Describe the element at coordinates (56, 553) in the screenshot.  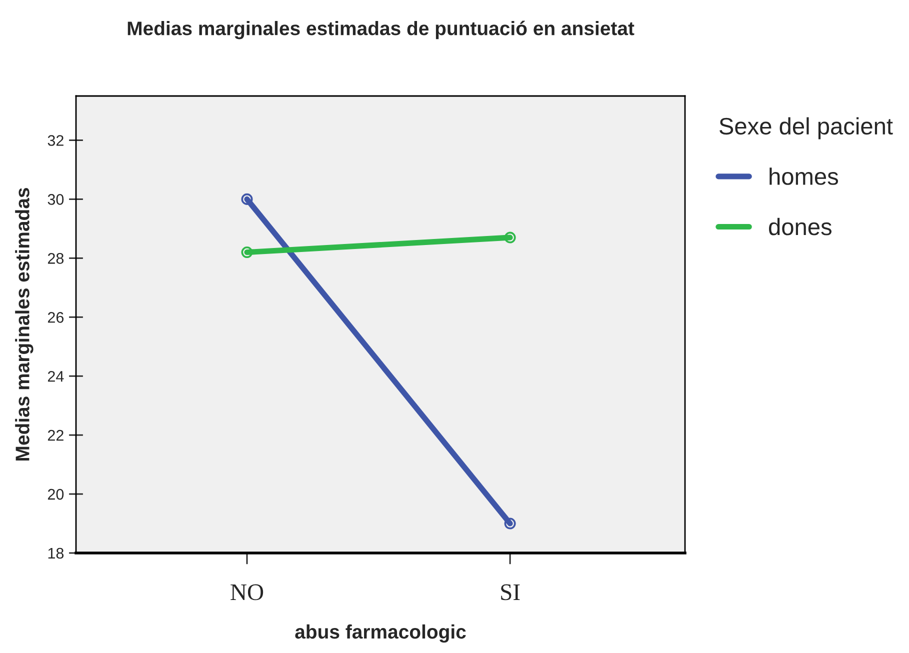
I see `y-tick-label: 18` at that location.